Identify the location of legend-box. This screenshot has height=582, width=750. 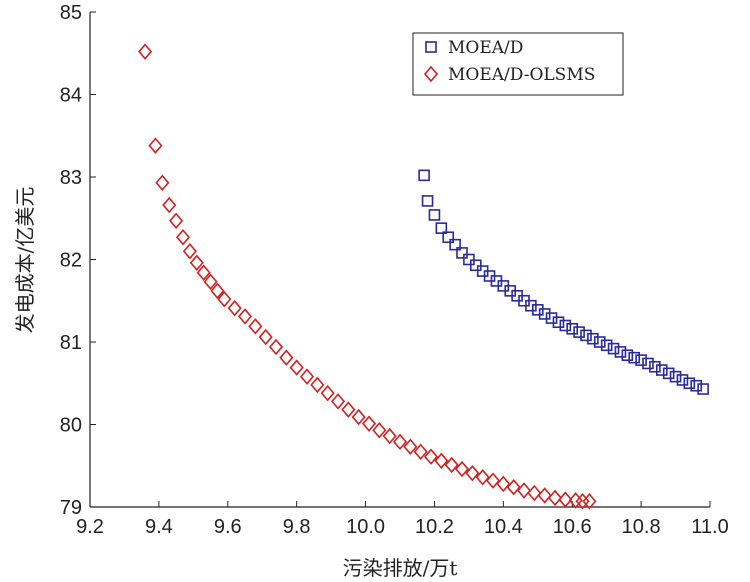
(518, 64).